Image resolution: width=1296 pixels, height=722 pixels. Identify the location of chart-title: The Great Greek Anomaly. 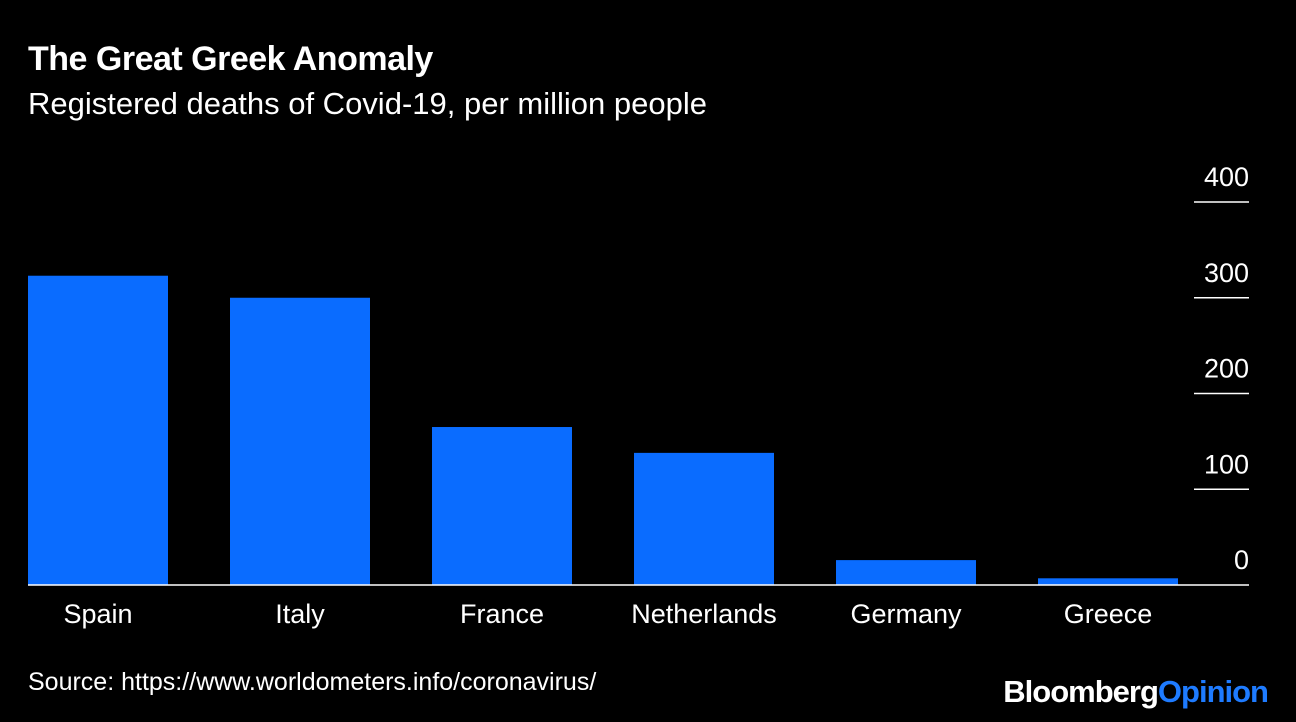
(230, 59).